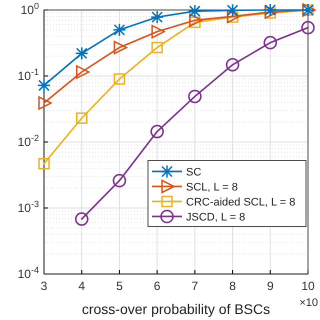 The width and height of the screenshot is (320, 320). Describe the element at coordinates (232, 286) in the screenshot. I see `x-tick-label: 8` at that location.